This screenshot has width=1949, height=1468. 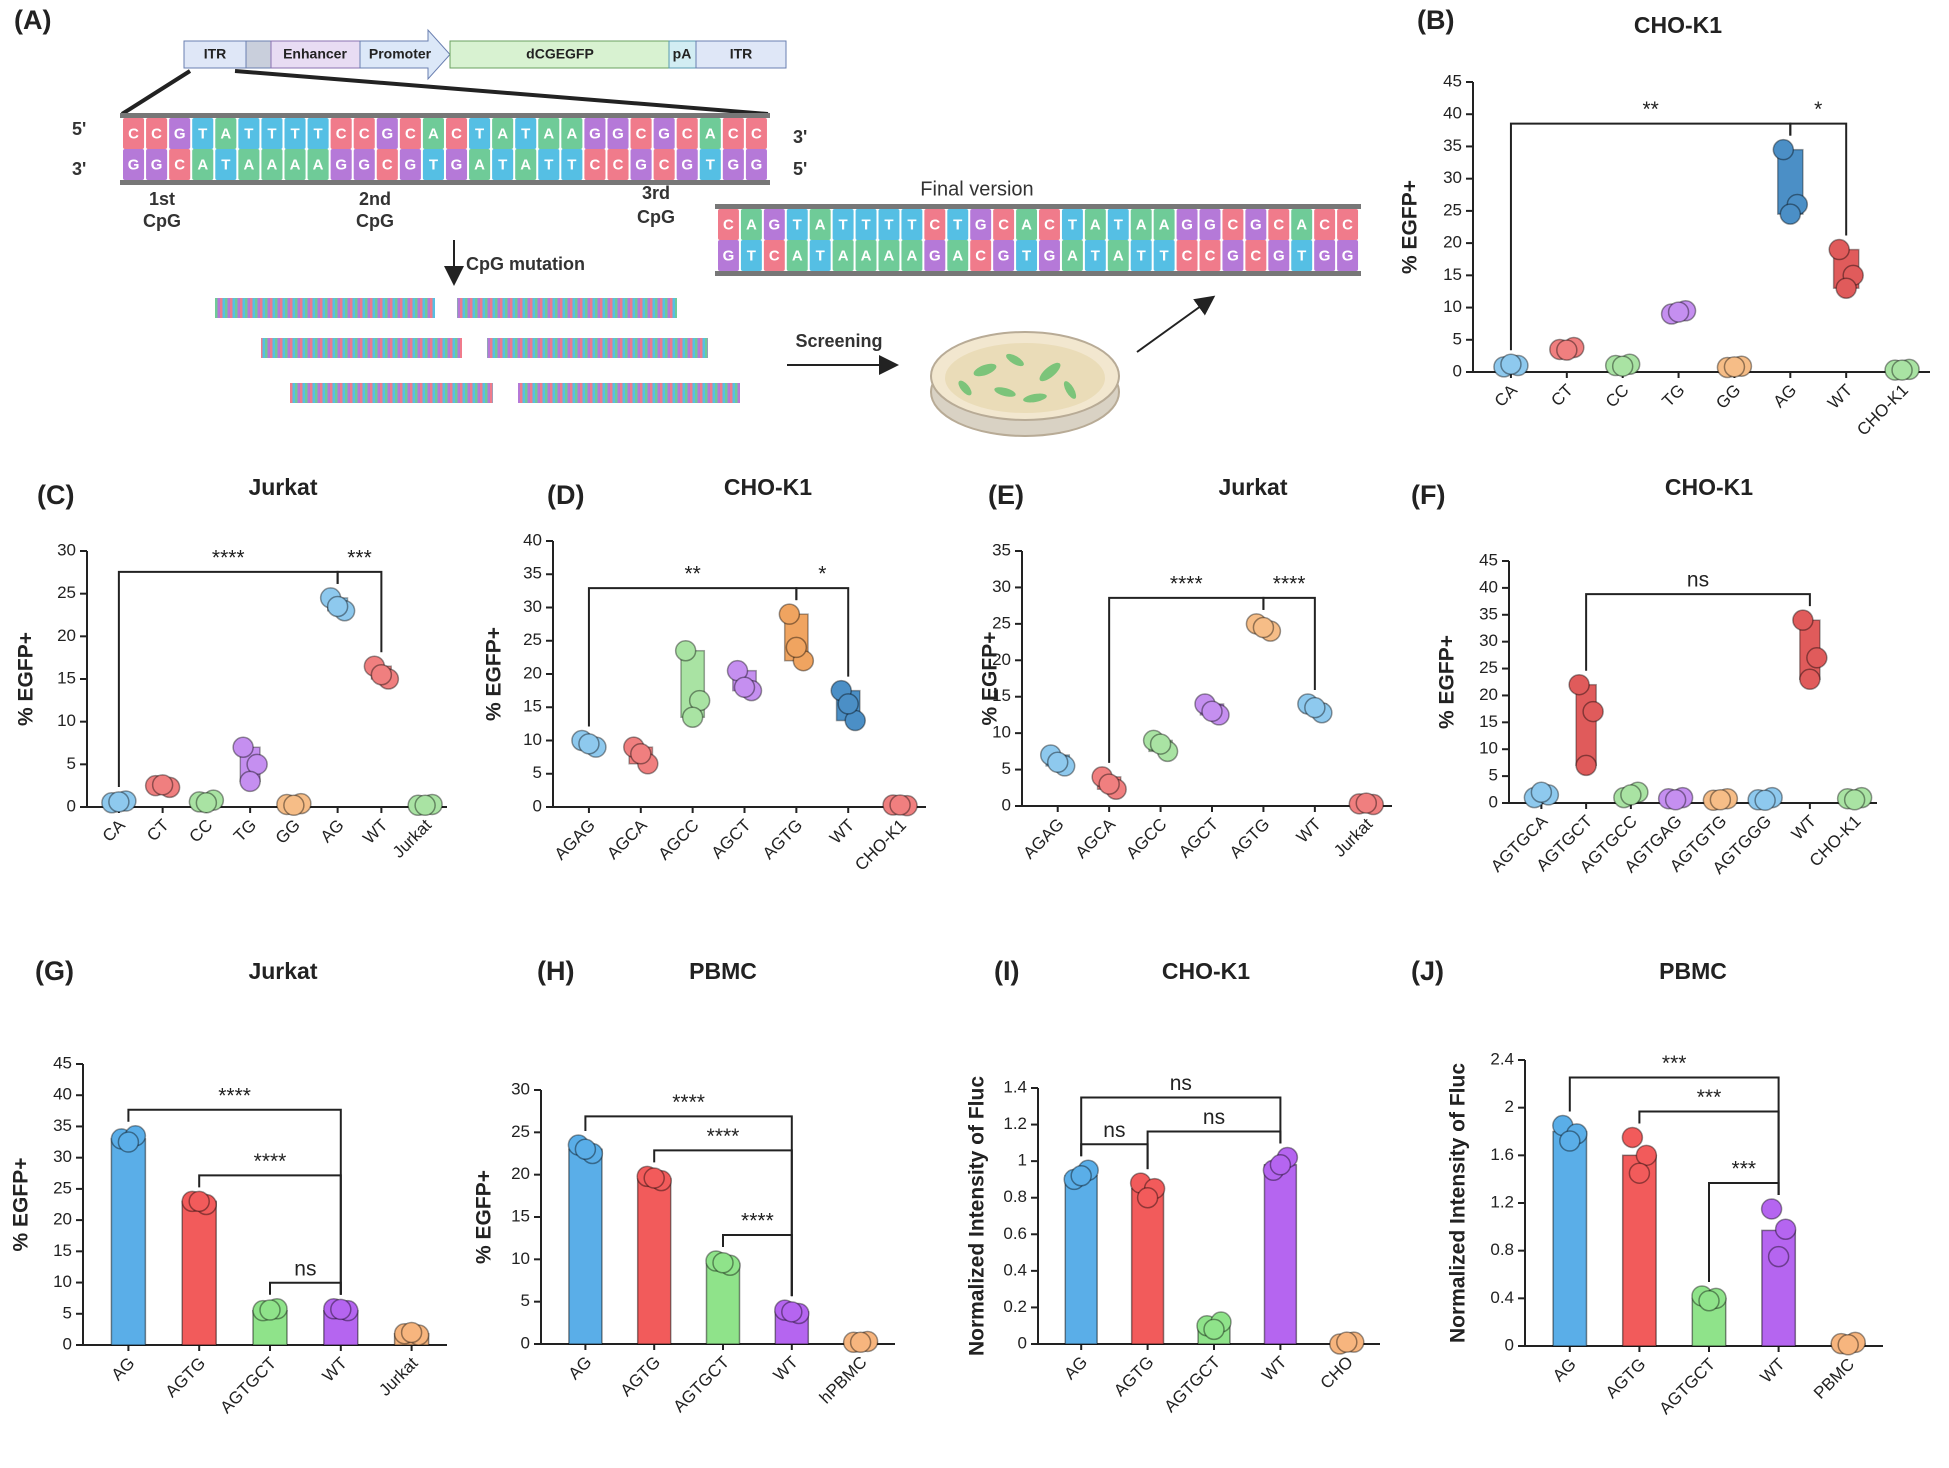 I want to click on medium, so click(x=1025, y=378).